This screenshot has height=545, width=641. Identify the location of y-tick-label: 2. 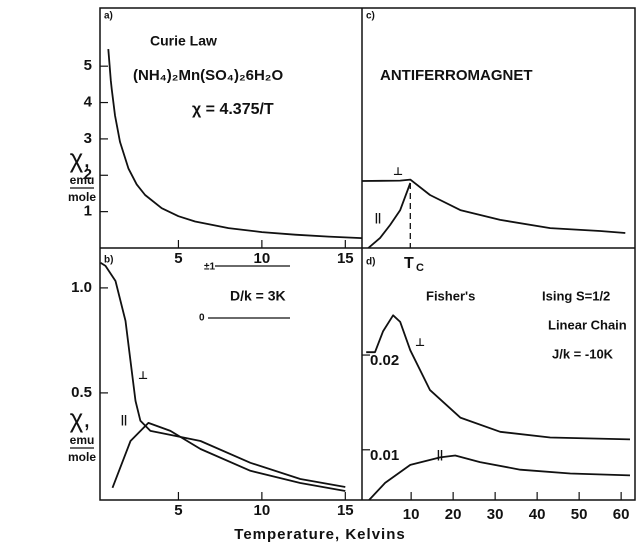
(88, 174).